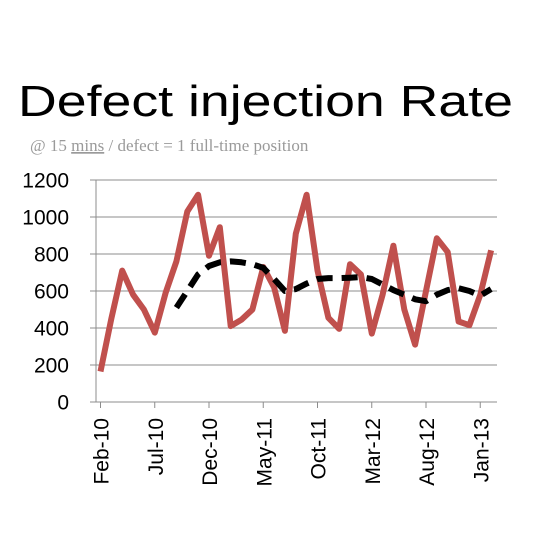  Describe the element at coordinates (51, 329) in the screenshot. I see `y-tick-label: 400` at that location.